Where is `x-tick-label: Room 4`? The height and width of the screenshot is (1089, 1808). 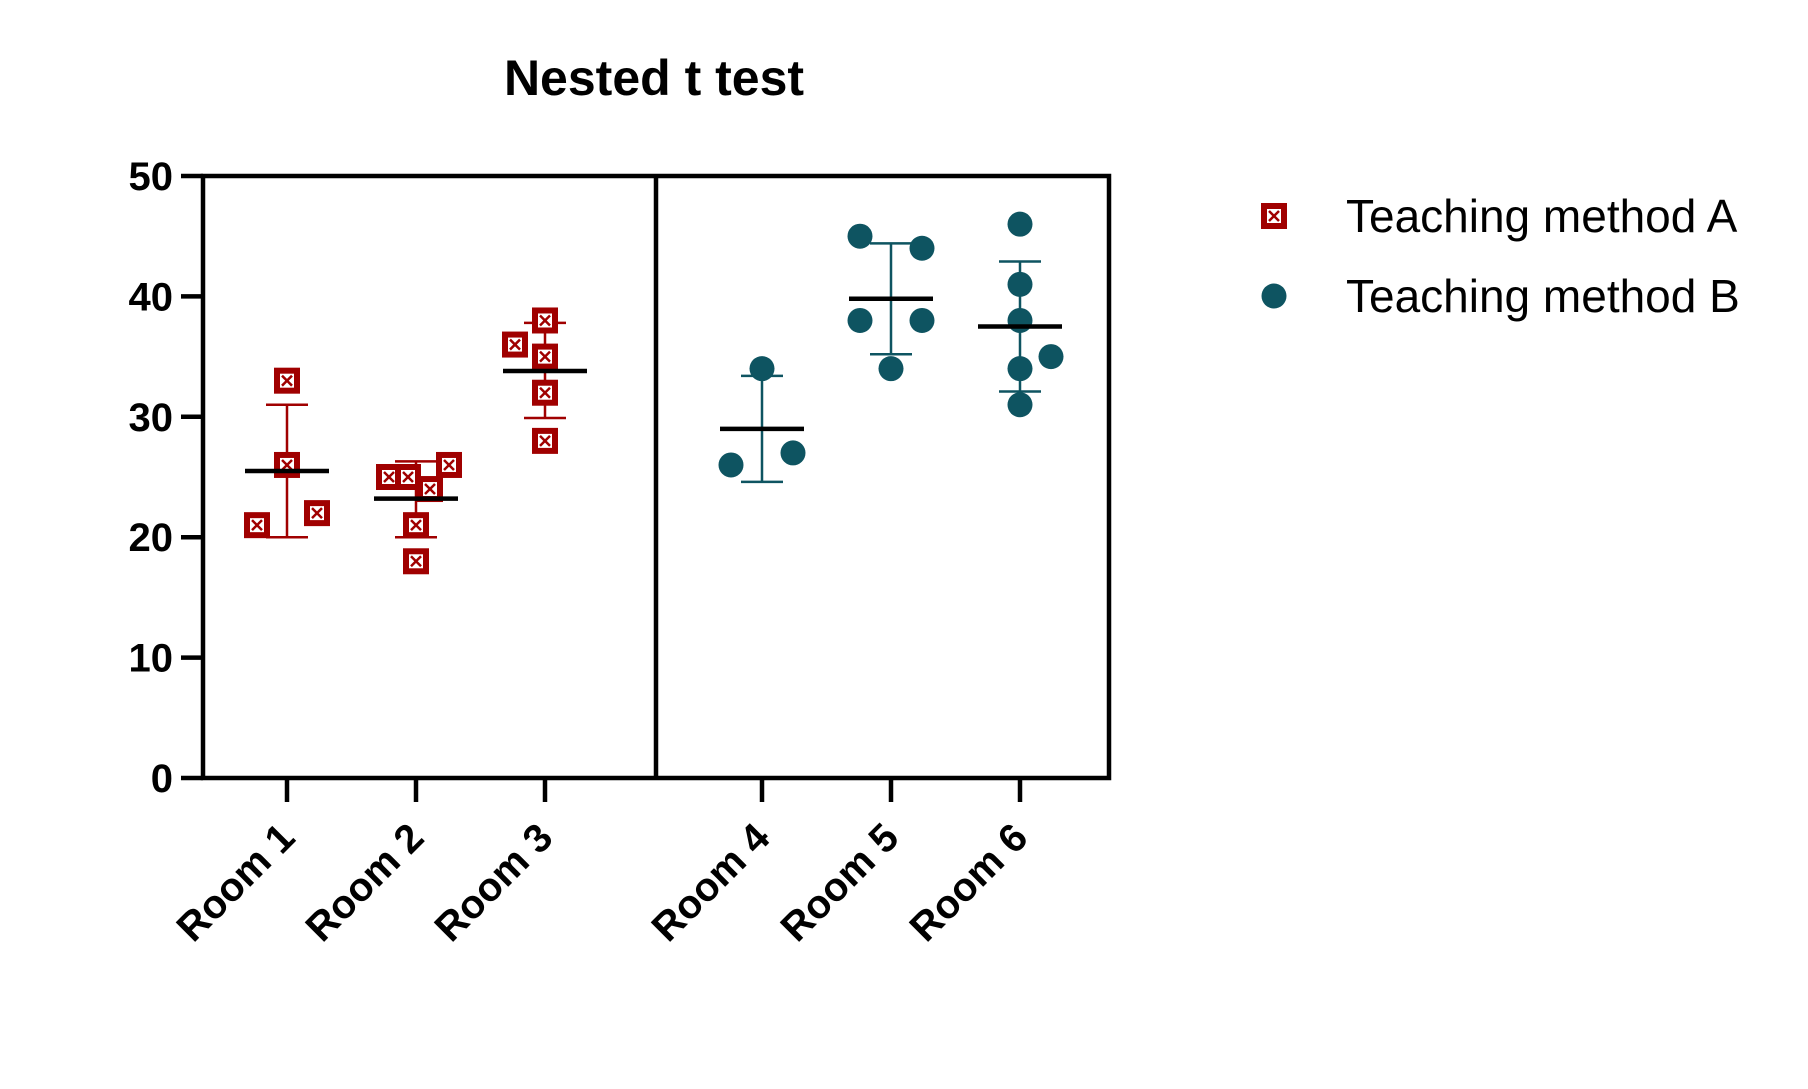
x-tick-label: Room 4 is located at coordinates (711, 882).